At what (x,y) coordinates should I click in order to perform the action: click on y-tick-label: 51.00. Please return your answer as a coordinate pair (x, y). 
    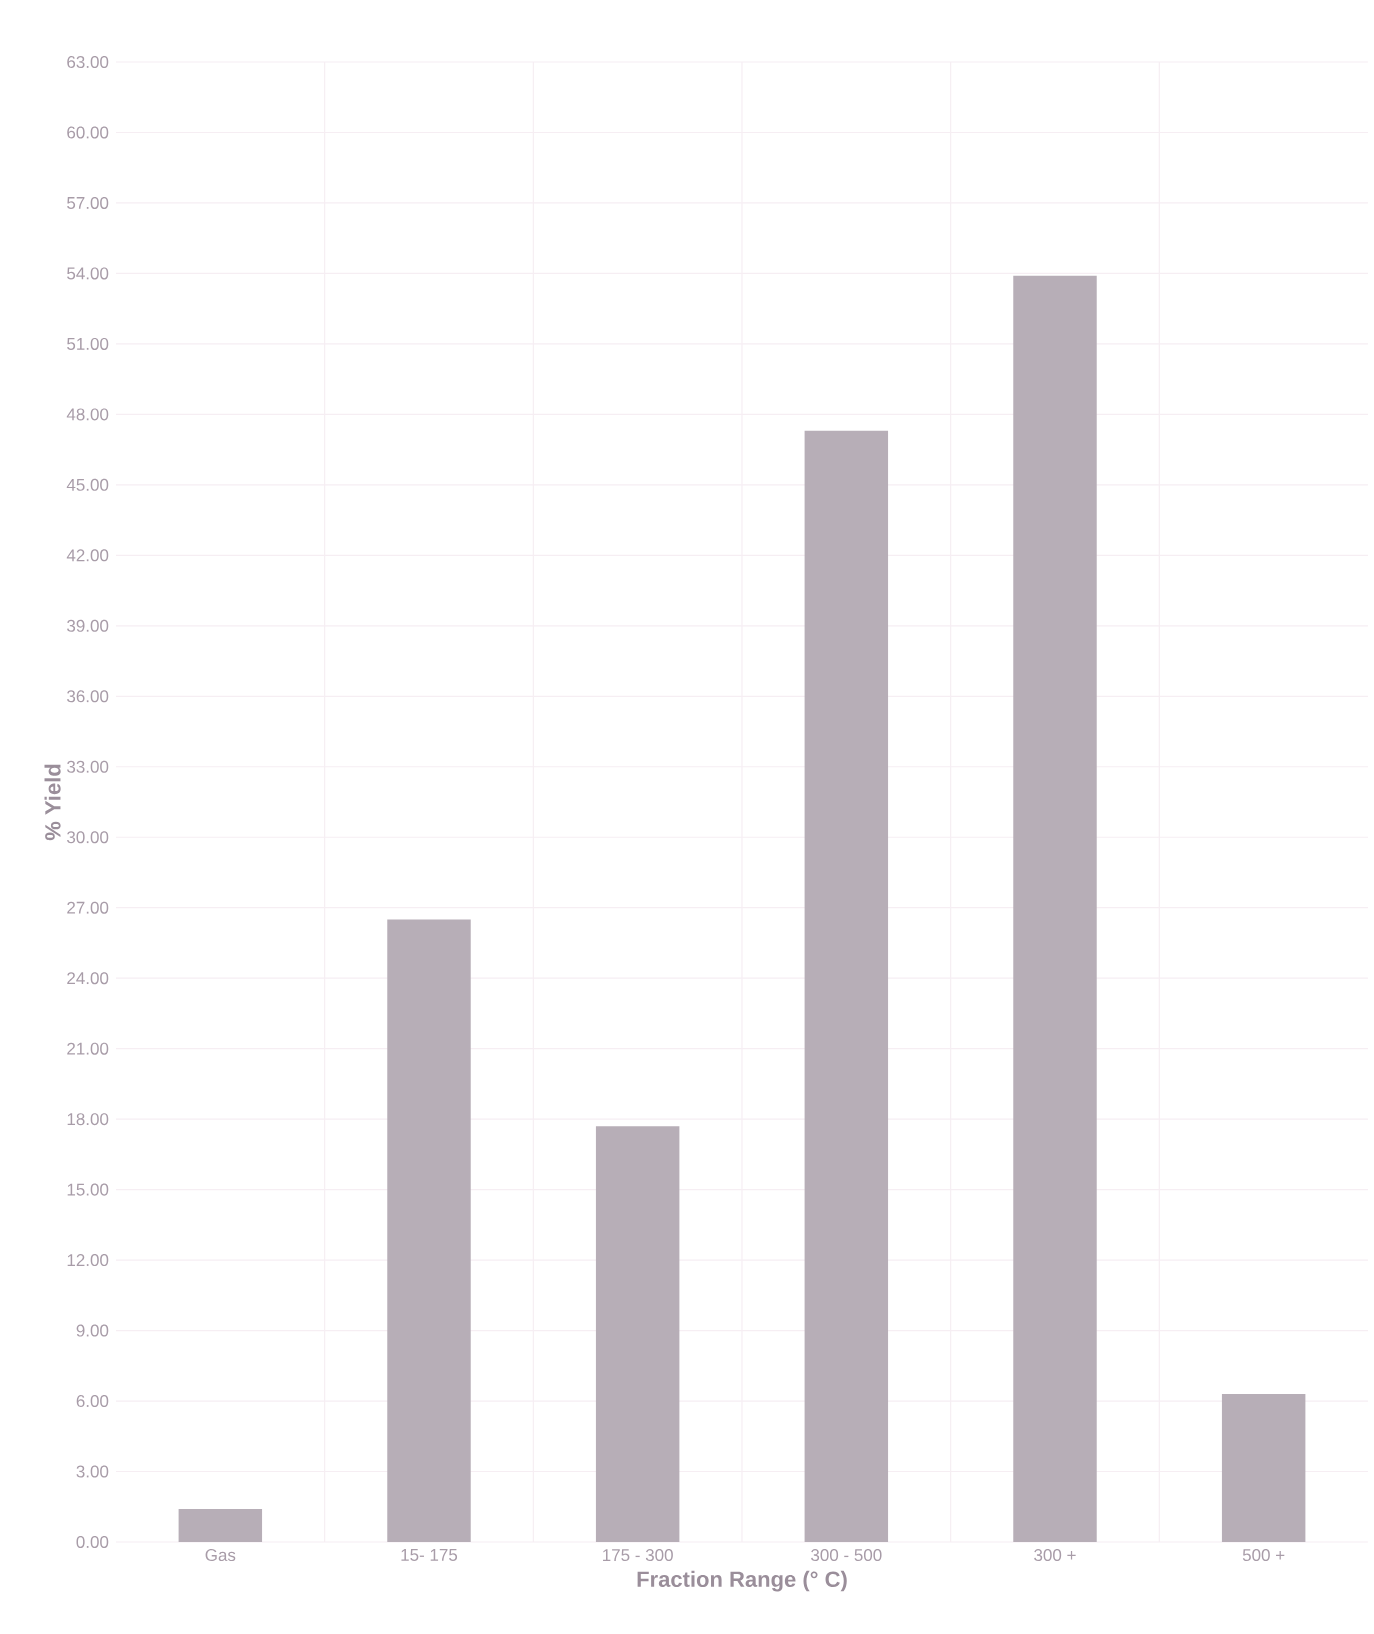
    Looking at the image, I should click on (88, 343).